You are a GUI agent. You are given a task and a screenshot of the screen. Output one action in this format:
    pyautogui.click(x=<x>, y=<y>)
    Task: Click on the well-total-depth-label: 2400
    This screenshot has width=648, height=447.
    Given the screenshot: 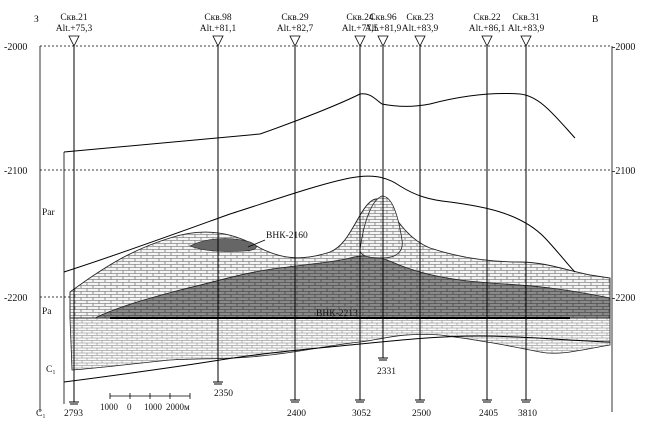 What is the action you would take?
    pyautogui.click(x=296, y=414)
    